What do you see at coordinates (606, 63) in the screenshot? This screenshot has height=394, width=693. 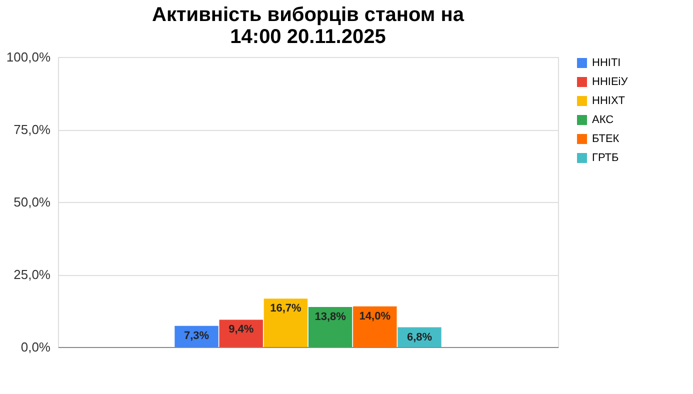 I see `legend-label: ННІТІ` at bounding box center [606, 63].